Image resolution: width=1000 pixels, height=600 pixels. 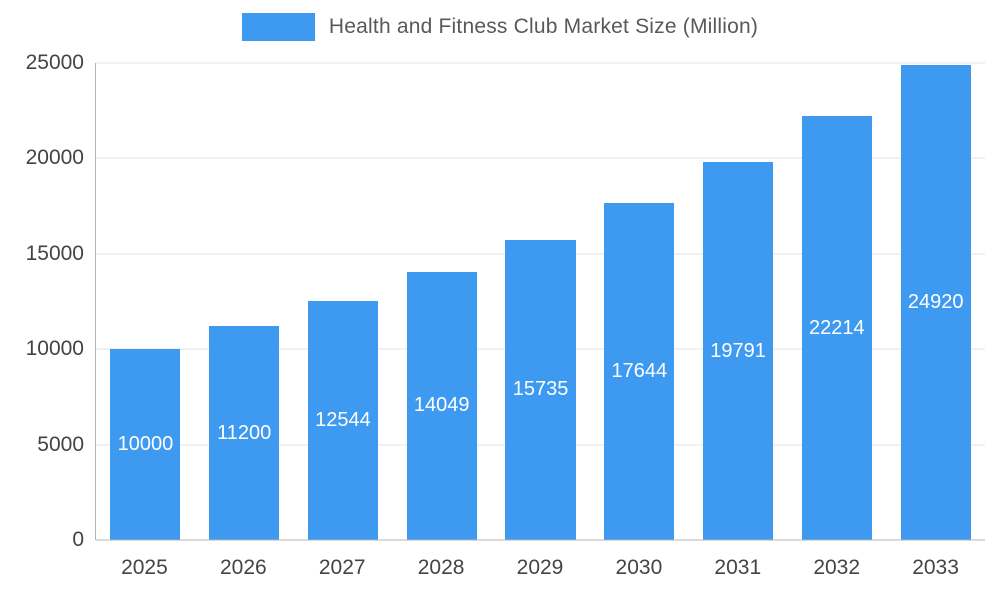 I want to click on bar-value-label: 10000, so click(x=145, y=444).